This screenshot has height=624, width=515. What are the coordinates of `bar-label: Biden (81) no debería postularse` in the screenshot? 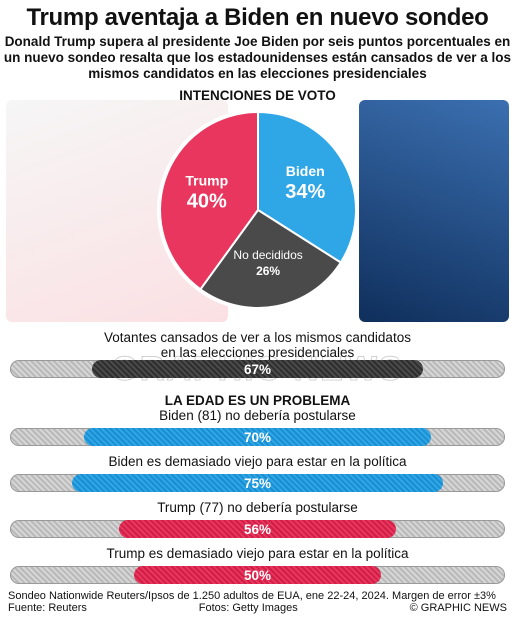 It's located at (257, 415).